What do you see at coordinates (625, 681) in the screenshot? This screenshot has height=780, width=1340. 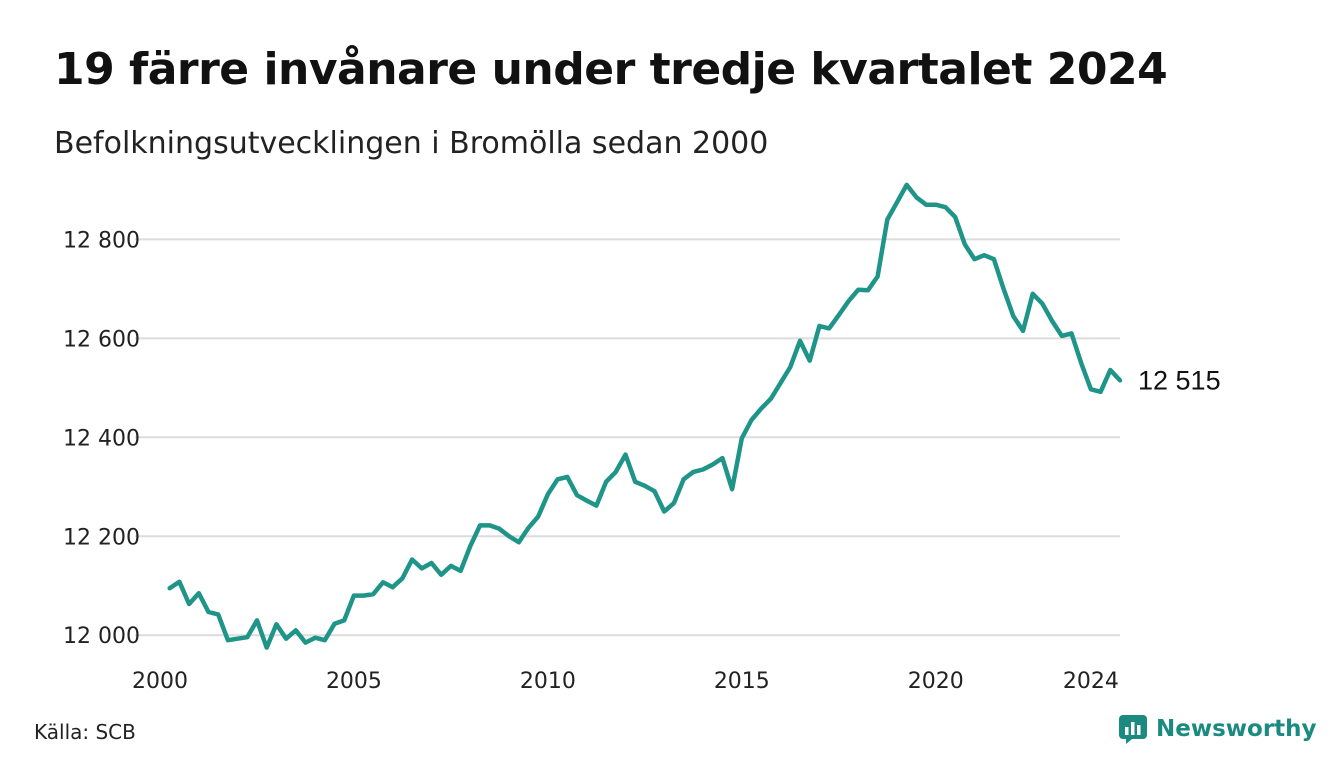 I see `x-axis-ticks: 2000 2005 2010 2015 2020 2024` at bounding box center [625, 681].